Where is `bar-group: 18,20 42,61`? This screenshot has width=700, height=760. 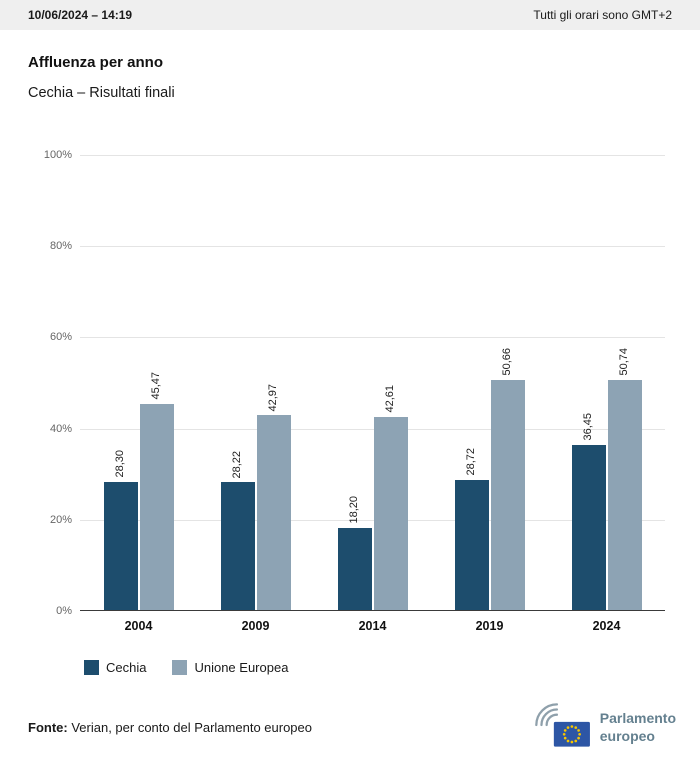
bar-group: 18,20 42,61 is located at coordinates (372, 498).